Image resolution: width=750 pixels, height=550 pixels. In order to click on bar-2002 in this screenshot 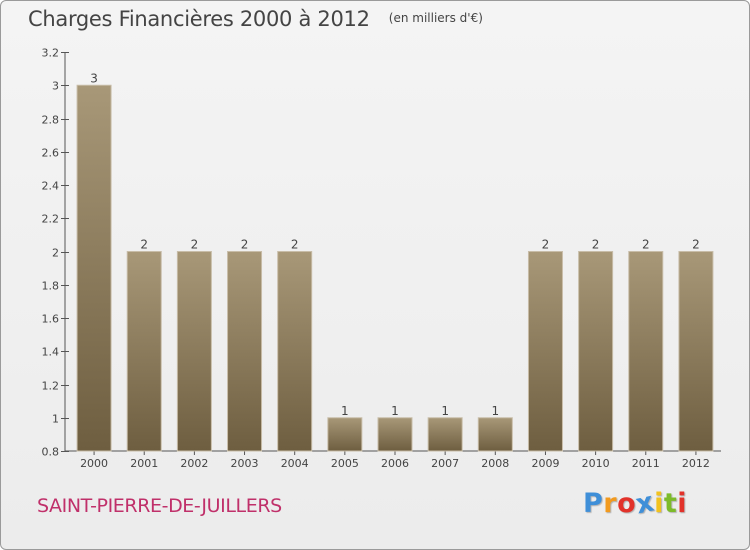, I will do `click(194, 351)`.